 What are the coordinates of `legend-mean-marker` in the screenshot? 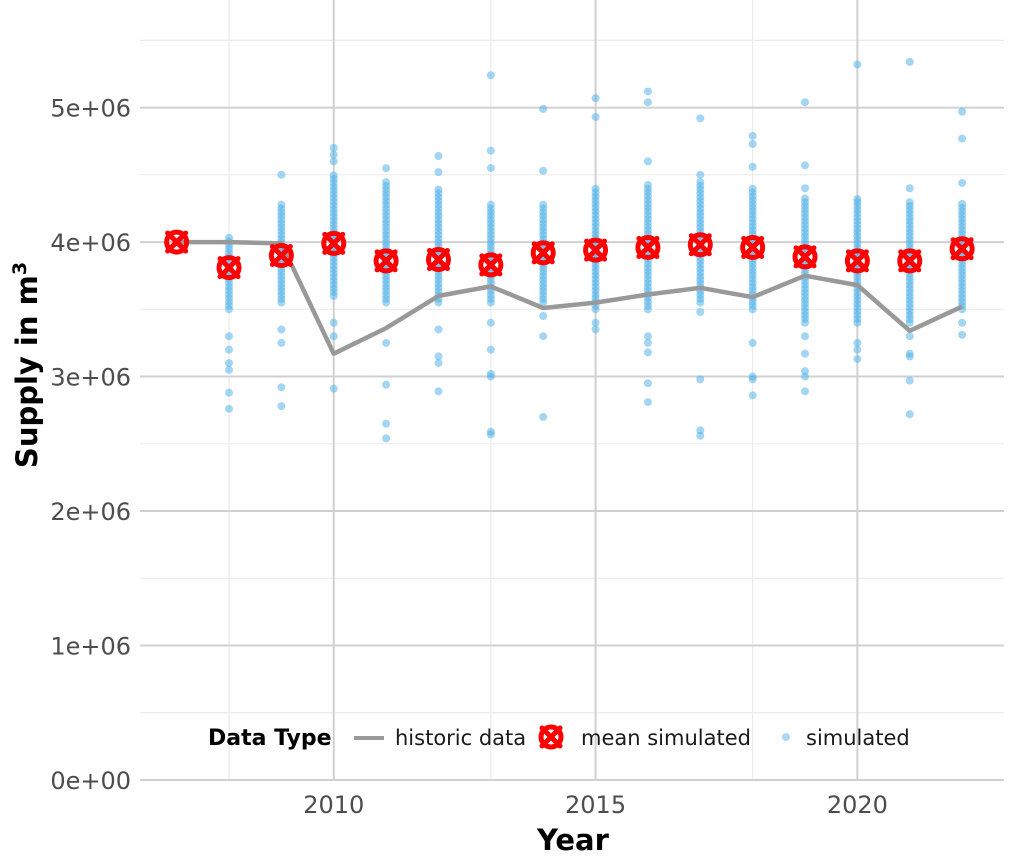 It's located at (551, 737).